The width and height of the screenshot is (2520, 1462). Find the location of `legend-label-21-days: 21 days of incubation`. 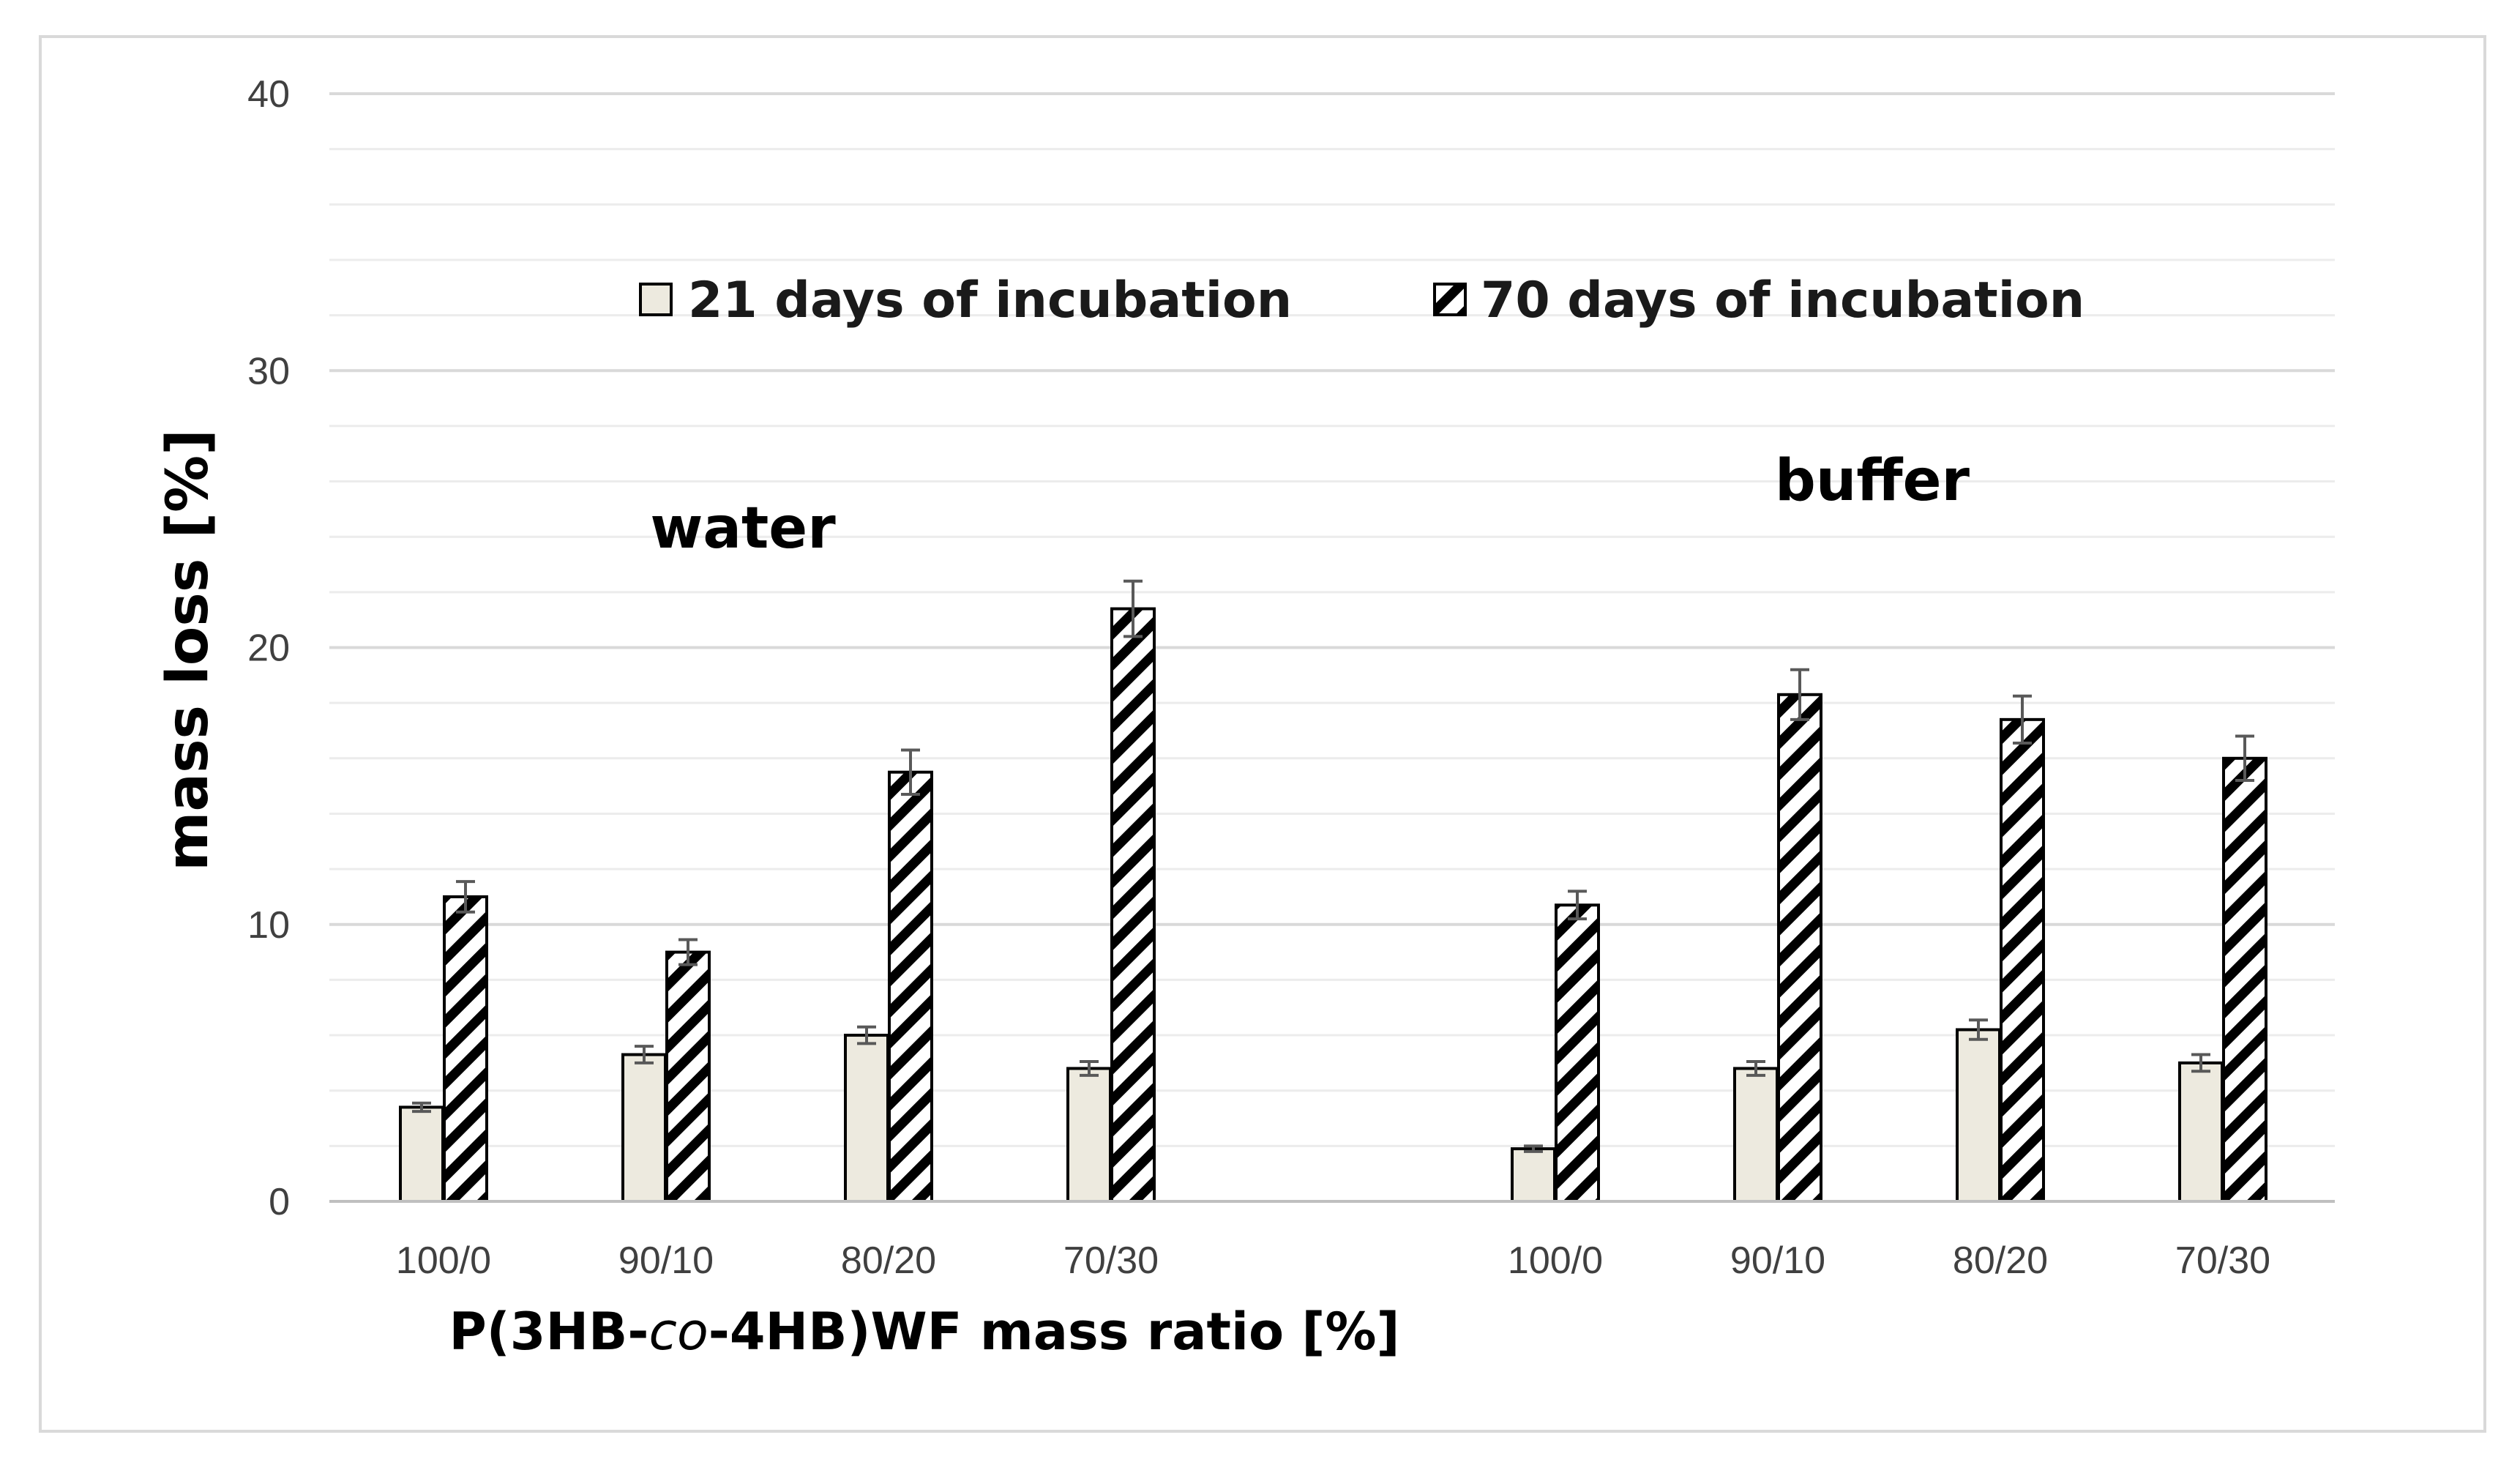

legend-label-21-days: 21 days of incubation is located at coordinates (990, 300).